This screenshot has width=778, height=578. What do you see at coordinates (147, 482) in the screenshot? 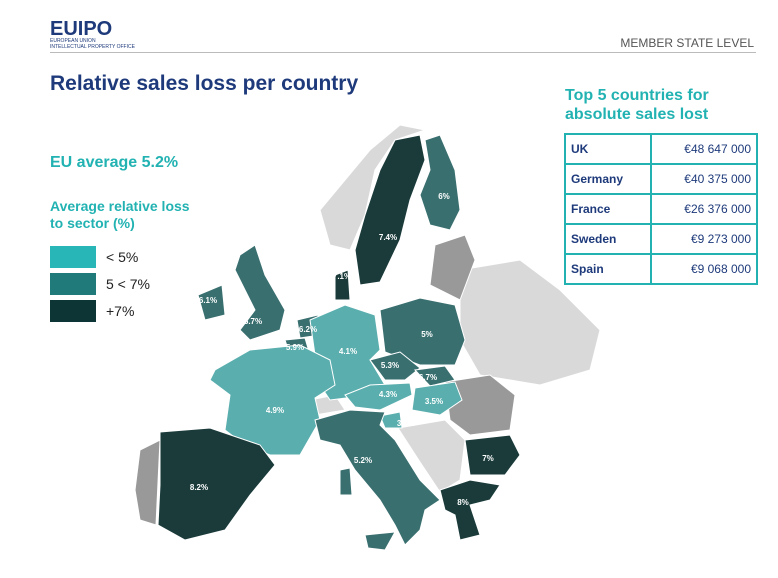
I see `portugal` at bounding box center [147, 482].